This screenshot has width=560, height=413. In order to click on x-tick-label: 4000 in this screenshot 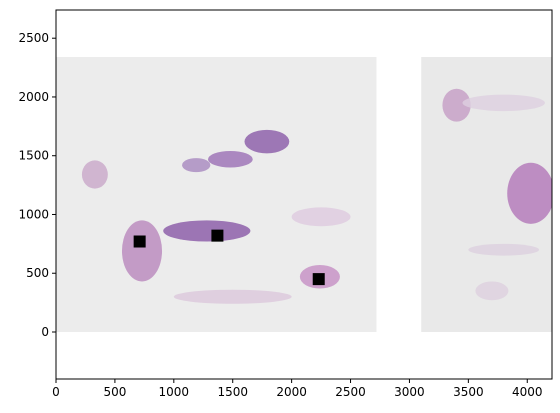, I will do `click(527, 392)`.